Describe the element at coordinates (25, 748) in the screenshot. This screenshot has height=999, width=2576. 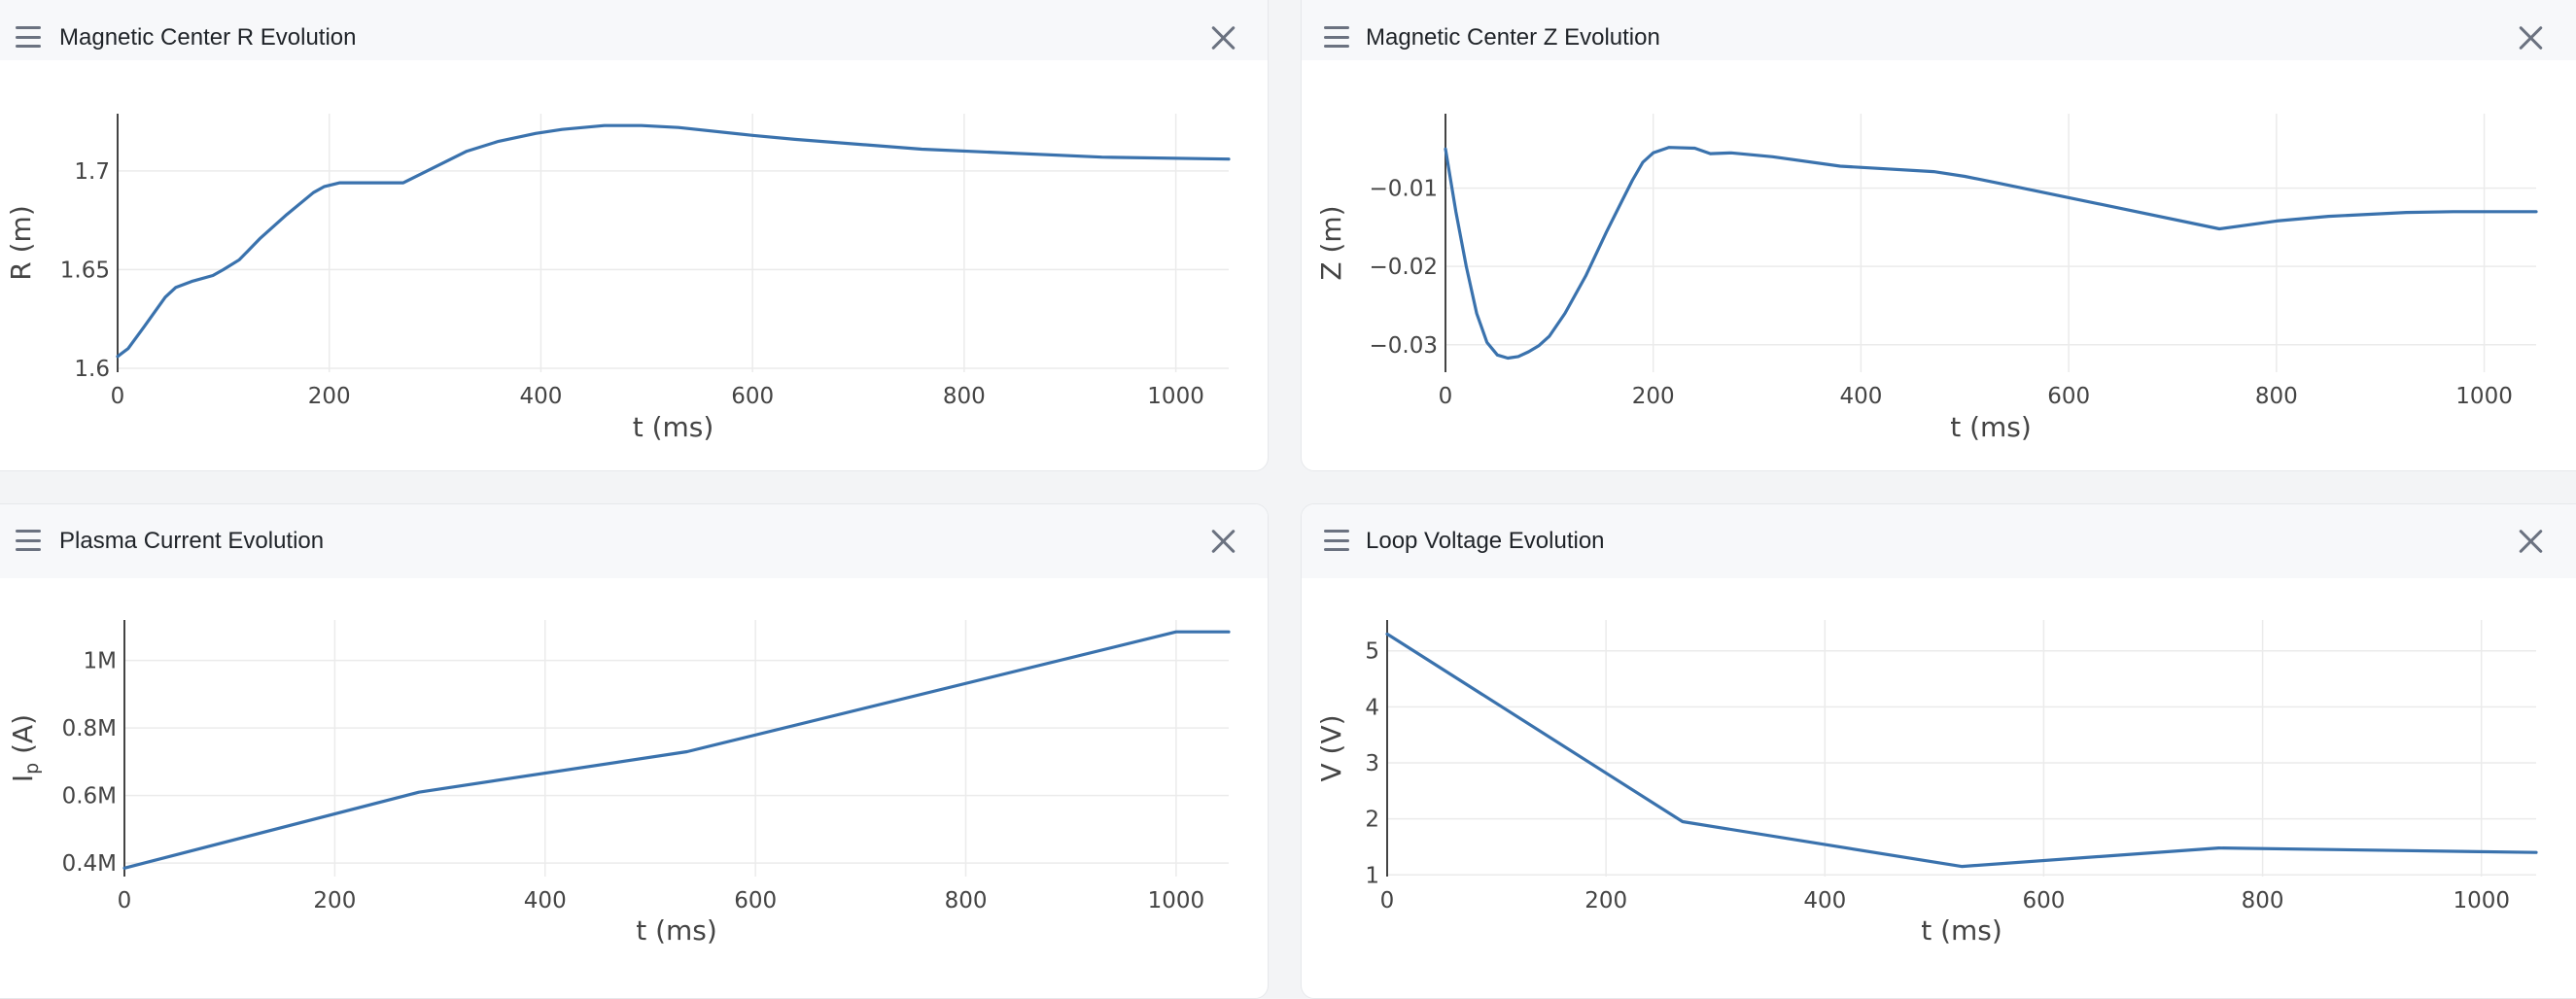
I see `y-axis-title: Ip (A)` at that location.